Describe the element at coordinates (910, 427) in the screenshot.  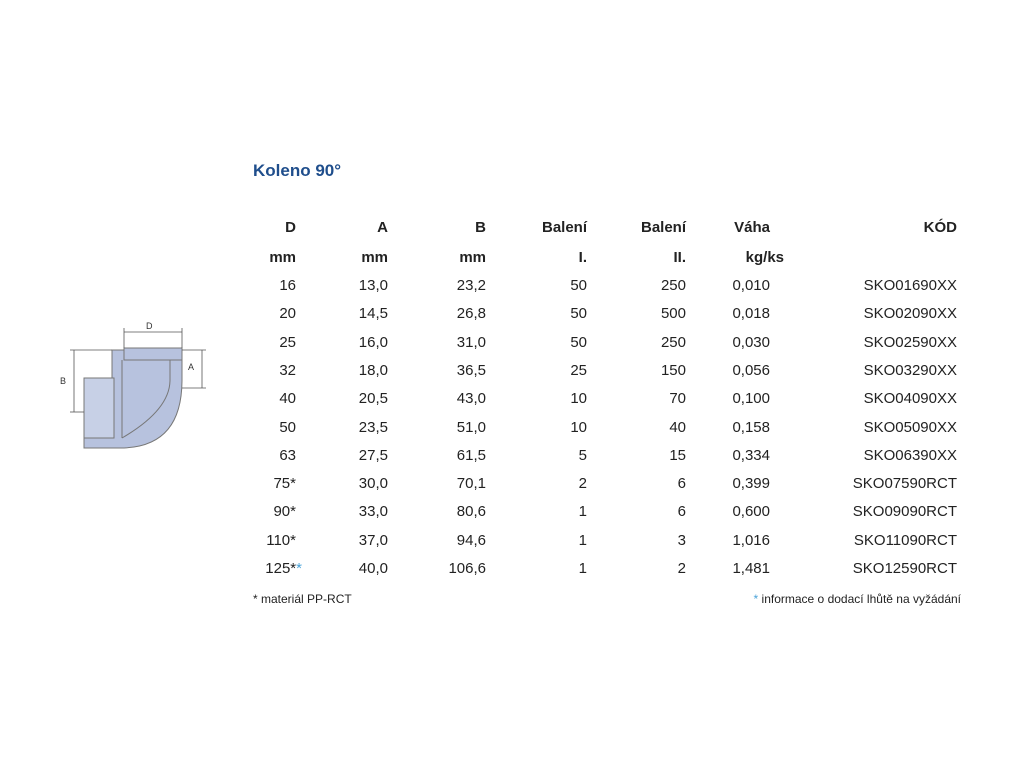
I see `cell: SKO05090XX` at that location.